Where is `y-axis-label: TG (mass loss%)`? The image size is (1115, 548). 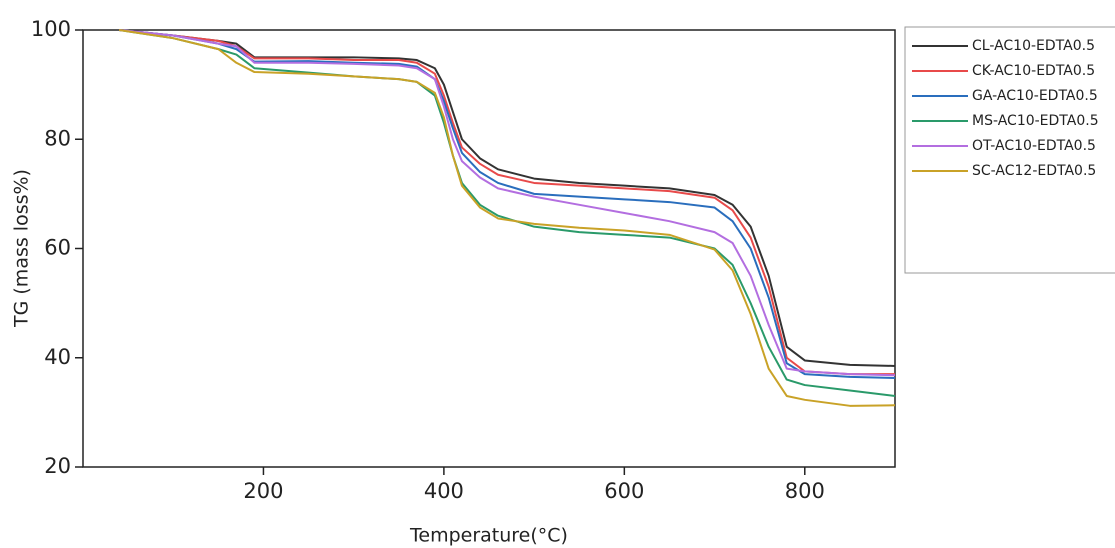 y-axis-label: TG (mass loss%) is located at coordinates (22, 248).